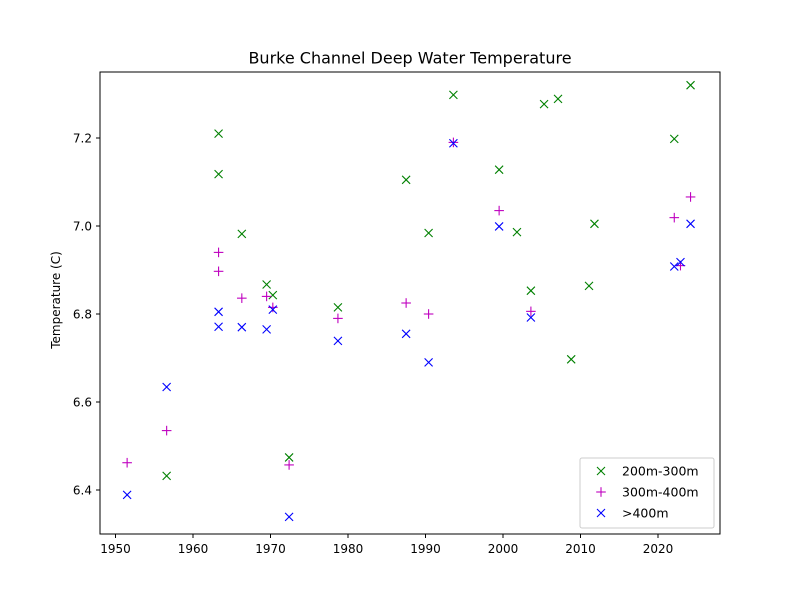 Image resolution: width=800 pixels, height=600 pixels. What do you see at coordinates (270, 549) in the screenshot?
I see `x-tick-label: 1970` at bounding box center [270, 549].